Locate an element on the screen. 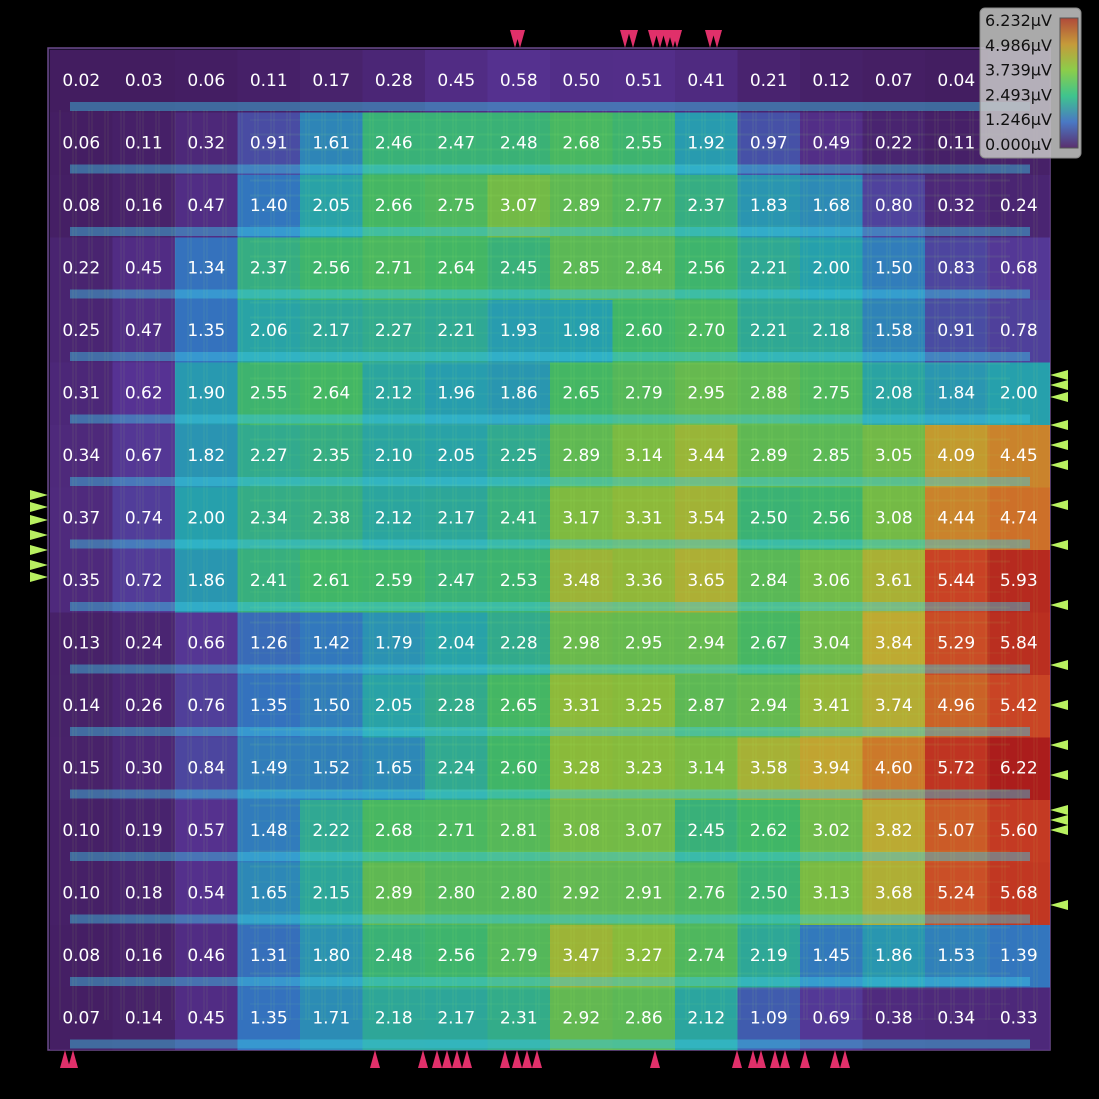  cell-value-label: 1.86 is located at coordinates (894, 956).